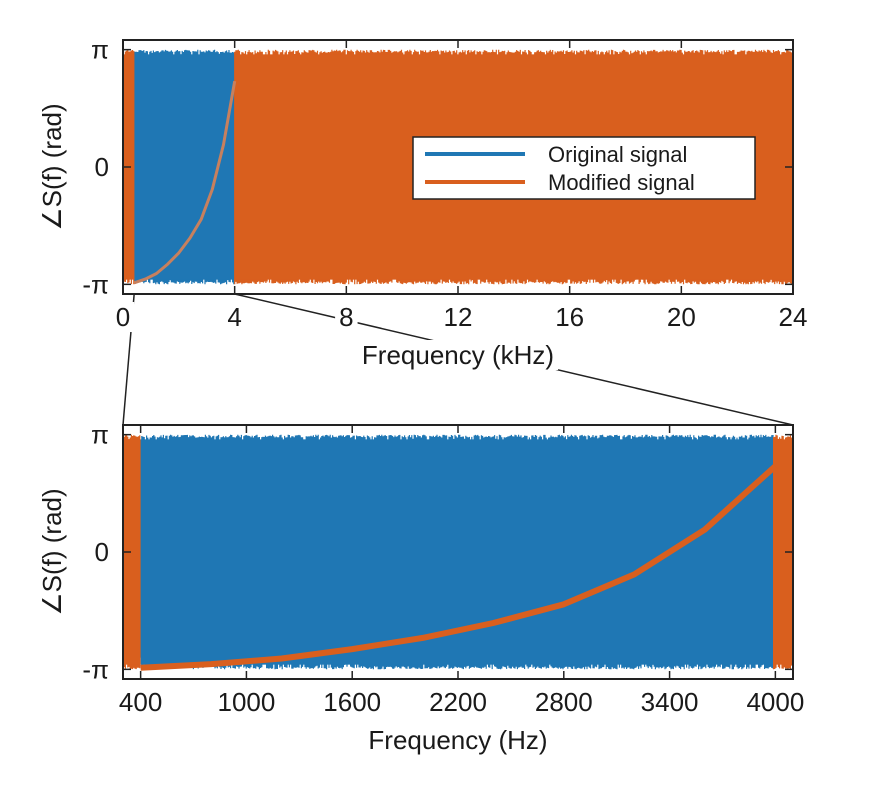  I want to click on top-y-axis-label: ∠S(f) (rad), so click(52, 166).